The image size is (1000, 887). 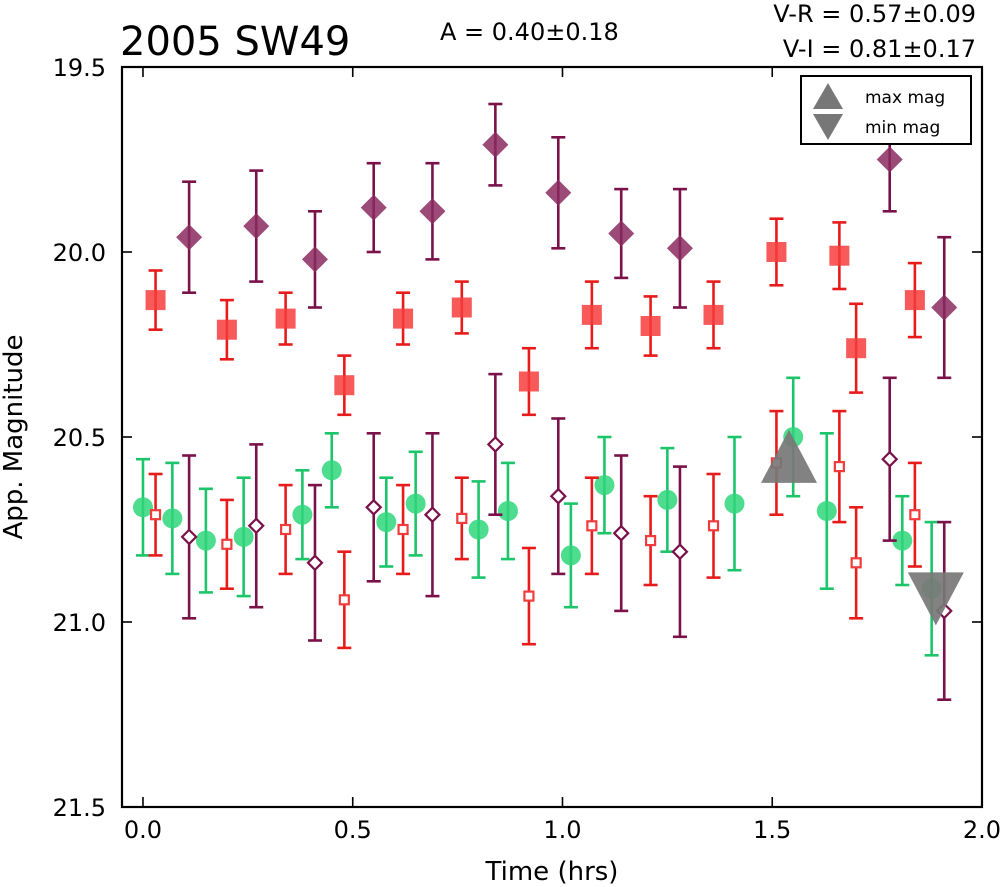 I want to click on x-tick-label: 1.5, so click(x=772, y=830).